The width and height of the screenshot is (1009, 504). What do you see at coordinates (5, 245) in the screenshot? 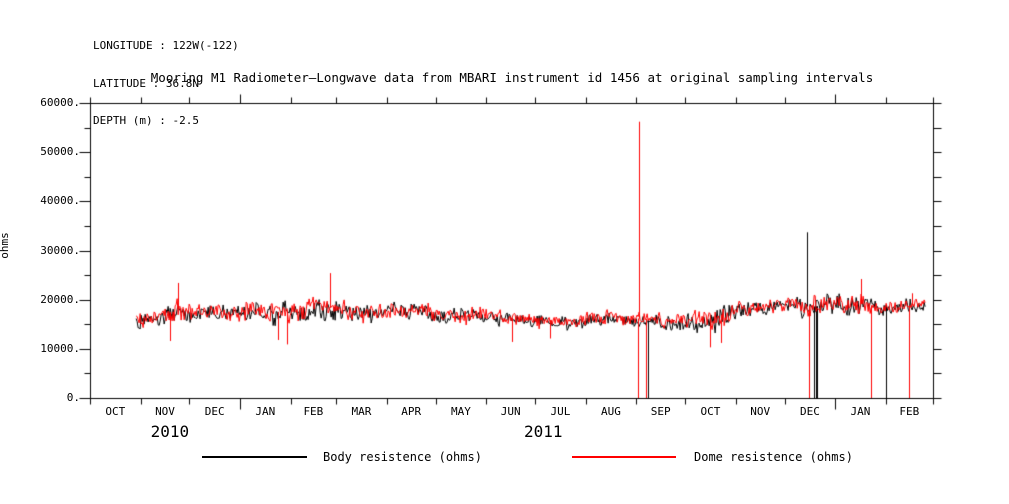
I see `y-axis-label: ohms` at bounding box center [5, 245].